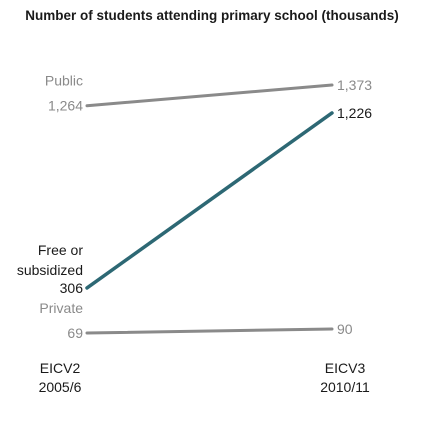 The height and width of the screenshot is (423, 424). Describe the element at coordinates (345, 368) in the screenshot. I see `x-tick-label-2-line1: EICV3` at that location.